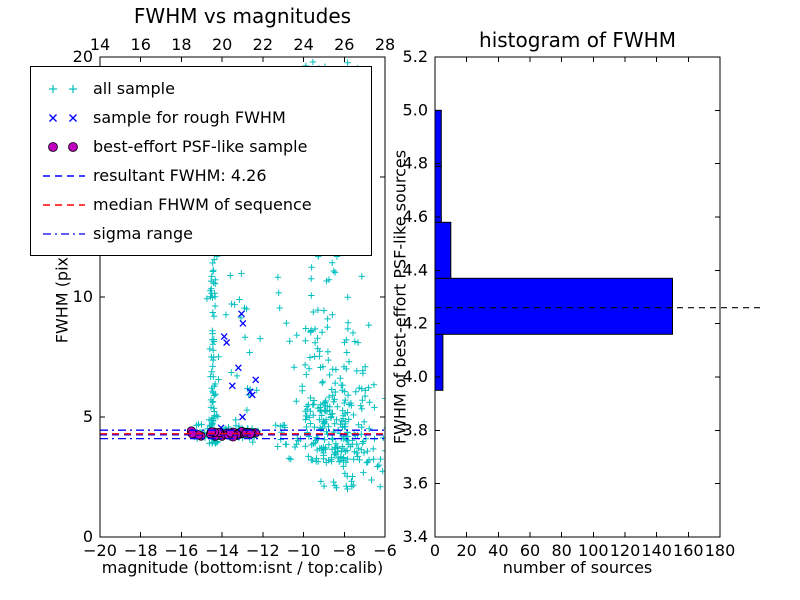 The image size is (800, 600). I want to click on scatter-title: FWHM vs magnitudes, so click(242, 16).